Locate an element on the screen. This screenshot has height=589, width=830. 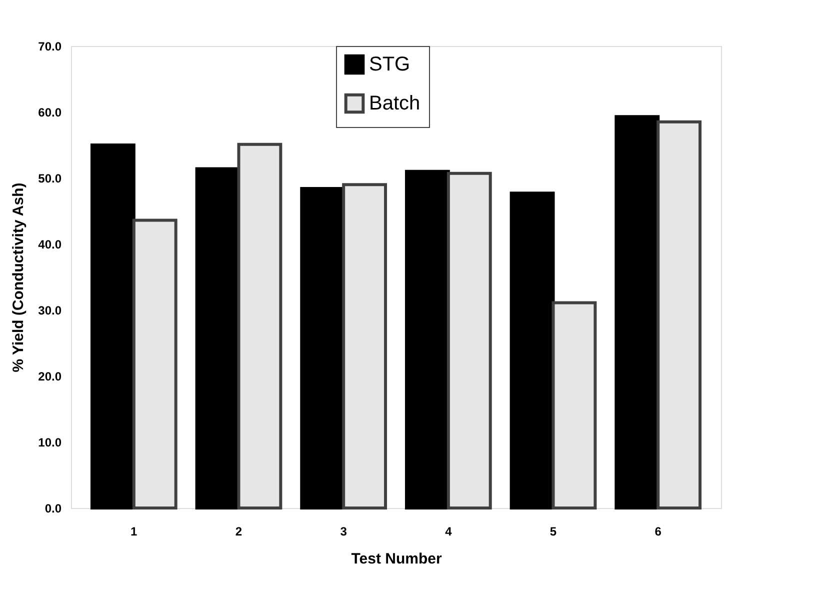
x-tick-label: 1 is located at coordinates (134, 531).